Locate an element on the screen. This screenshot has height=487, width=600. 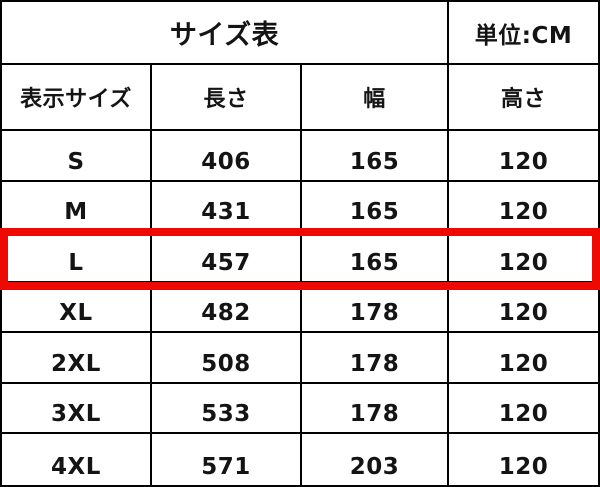
row-l-width-cell: 165 is located at coordinates (375, 257).